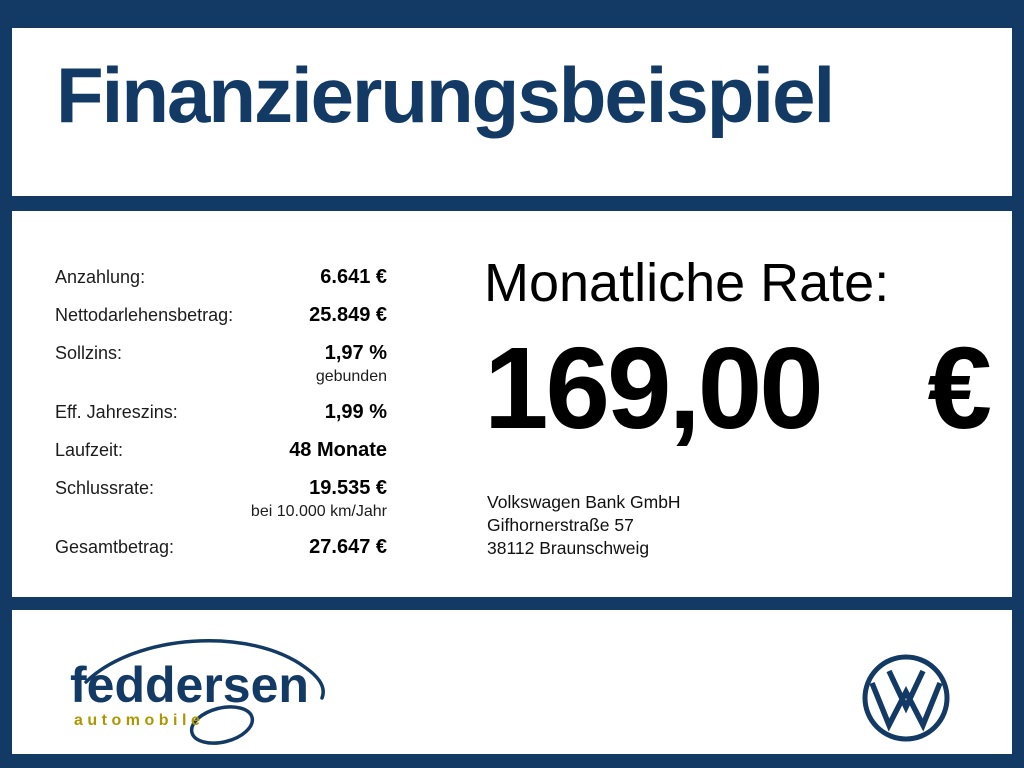 Image resolution: width=1024 pixels, height=768 pixels. Describe the element at coordinates (318, 511) in the screenshot. I see `finance-row-note: bei 10.000 km/Jahr` at that location.